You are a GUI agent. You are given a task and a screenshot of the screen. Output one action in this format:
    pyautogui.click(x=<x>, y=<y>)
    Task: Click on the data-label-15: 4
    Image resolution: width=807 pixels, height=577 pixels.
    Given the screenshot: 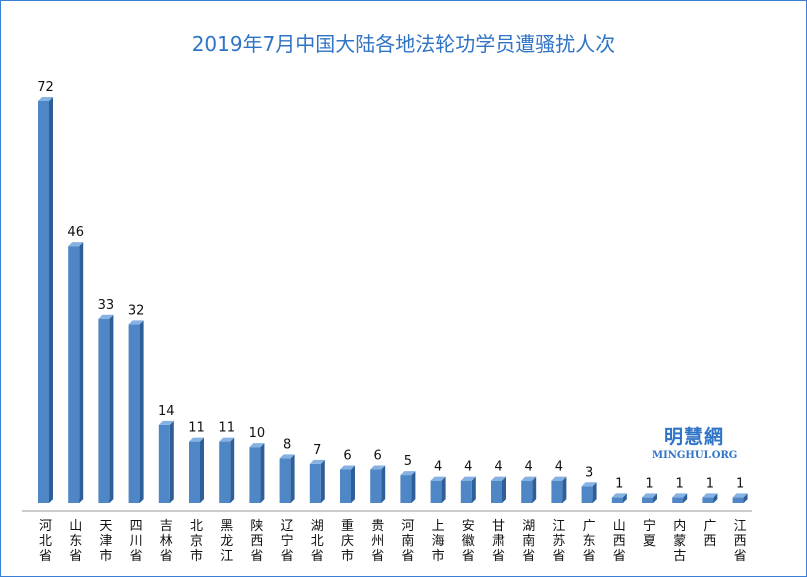 What is the action you would take?
    pyautogui.click(x=498, y=467)
    